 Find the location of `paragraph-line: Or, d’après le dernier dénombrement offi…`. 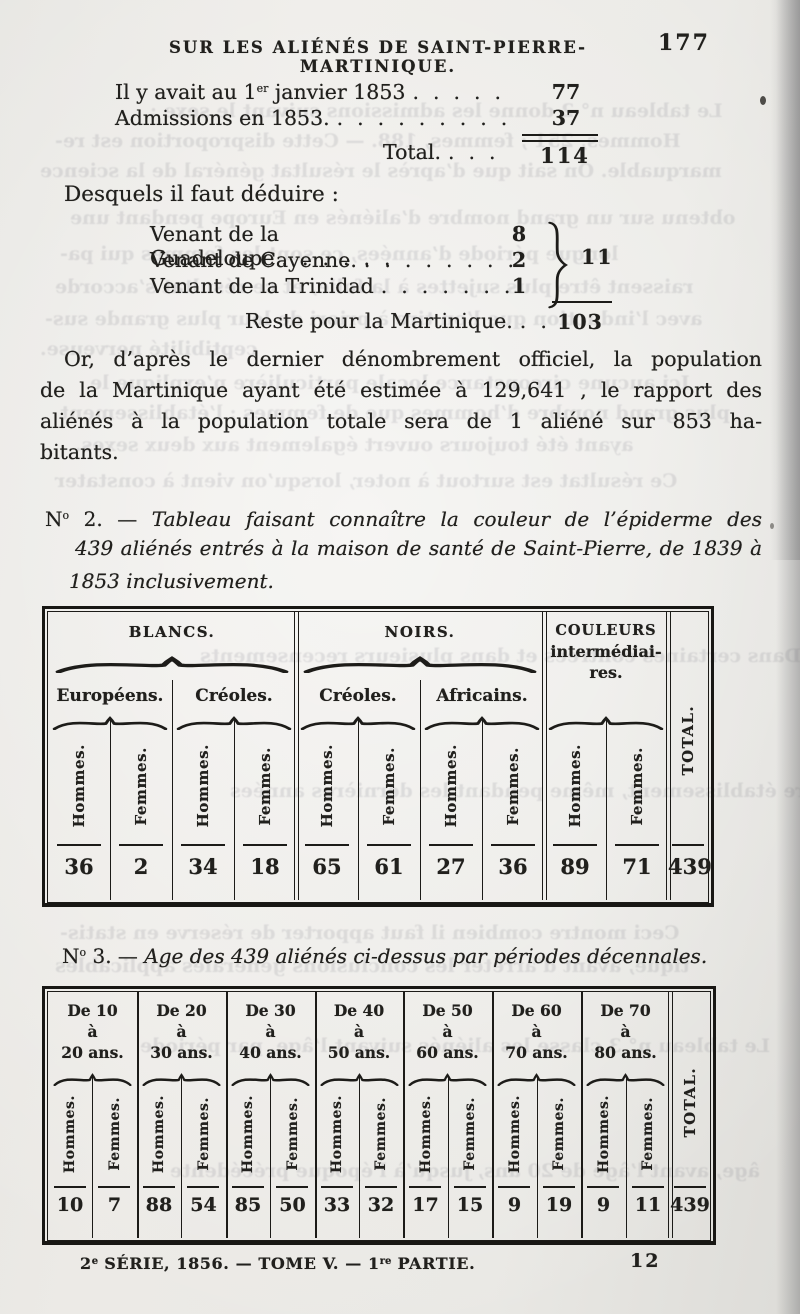

paragraph-line: Or, d’après le dernier dénombrement offi… is located at coordinates (413, 359).